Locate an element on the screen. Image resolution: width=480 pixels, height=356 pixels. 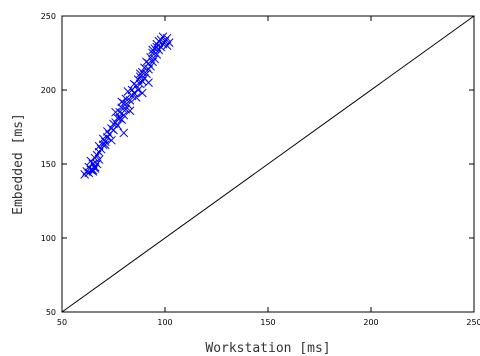
y-tick-label: 150 is located at coordinates (48, 164).